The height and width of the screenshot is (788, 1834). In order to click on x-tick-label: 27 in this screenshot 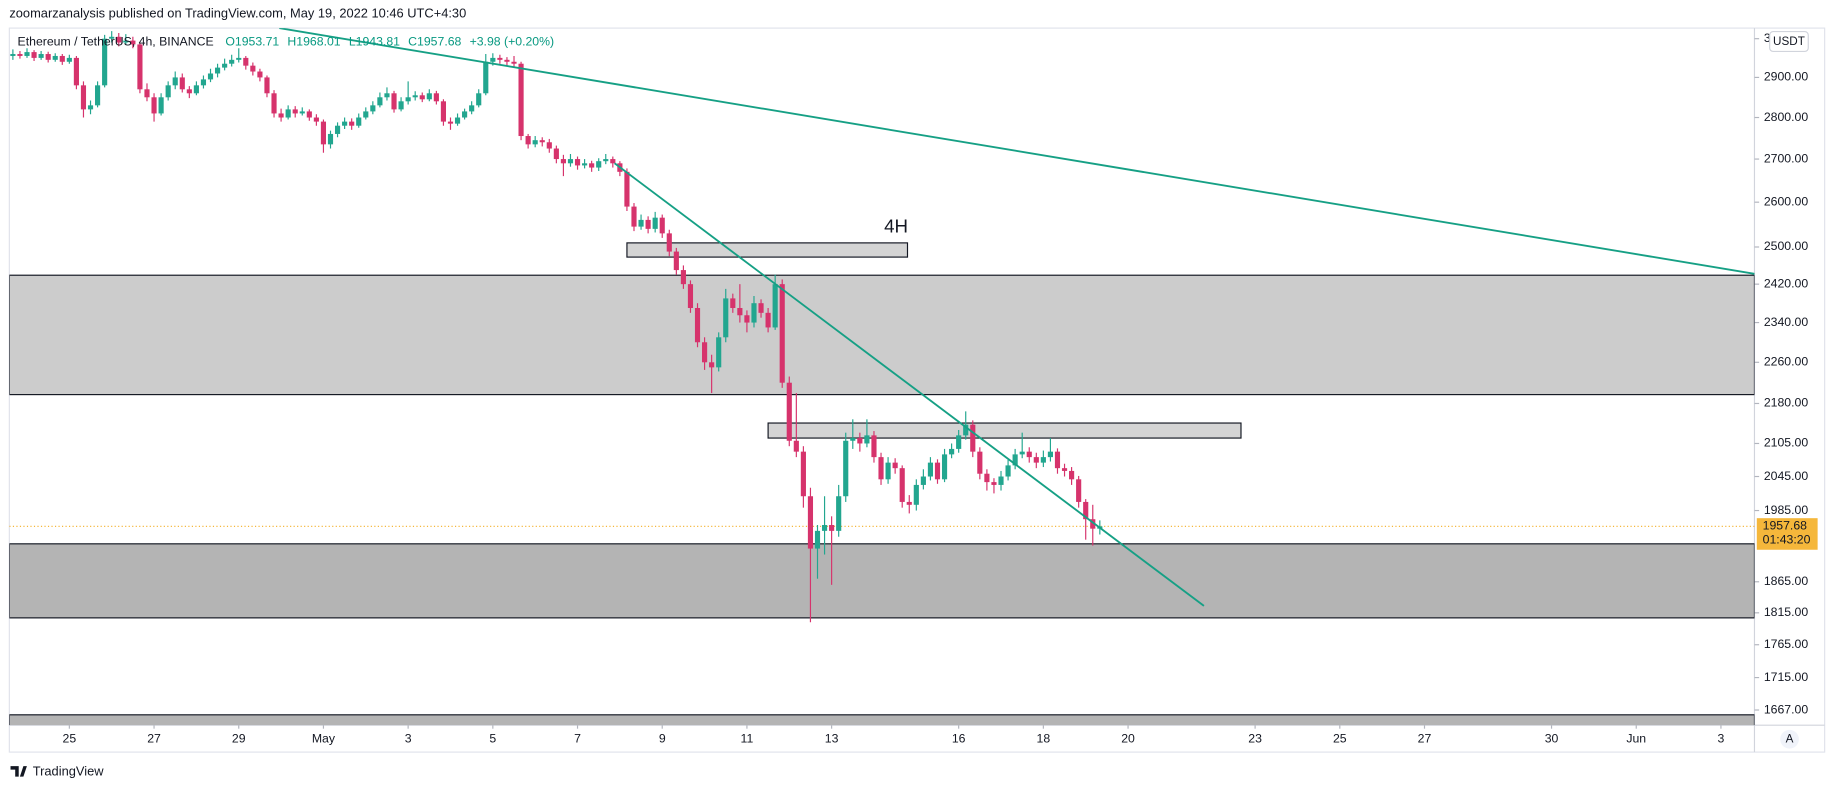, I will do `click(1425, 738)`.